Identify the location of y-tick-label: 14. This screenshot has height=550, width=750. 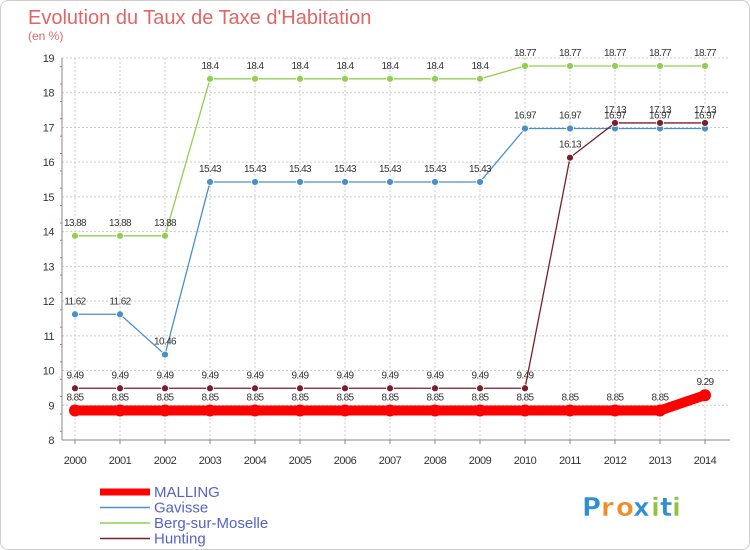
(49, 233).